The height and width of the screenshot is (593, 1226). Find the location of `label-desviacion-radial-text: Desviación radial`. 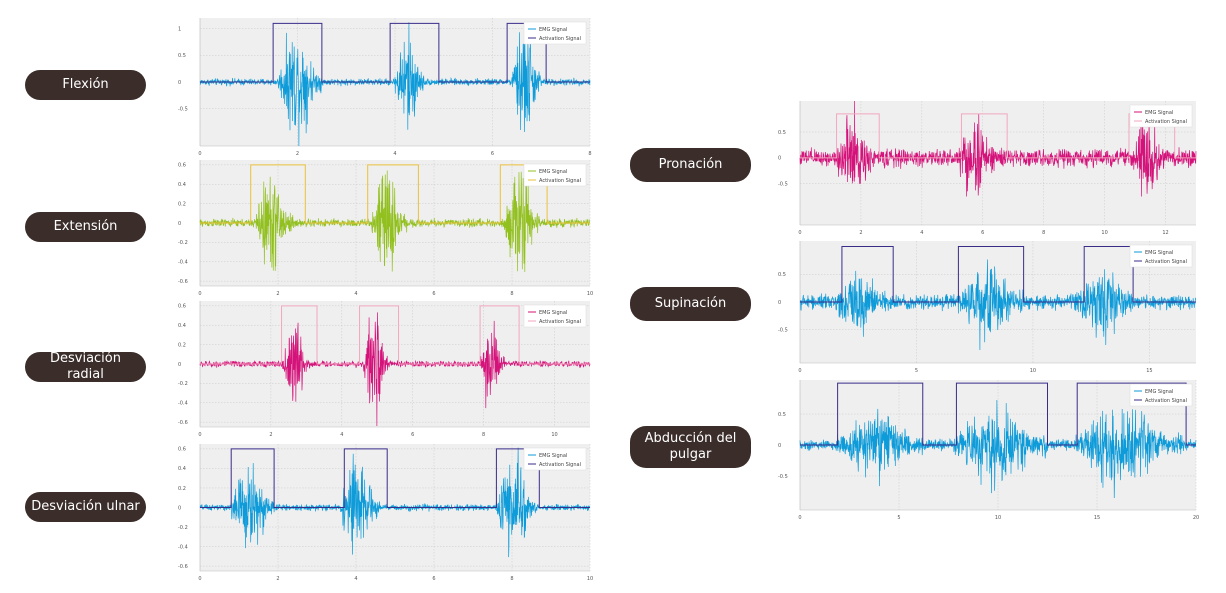

label-desviacion-radial-text: Desviación radial is located at coordinates (85, 366).